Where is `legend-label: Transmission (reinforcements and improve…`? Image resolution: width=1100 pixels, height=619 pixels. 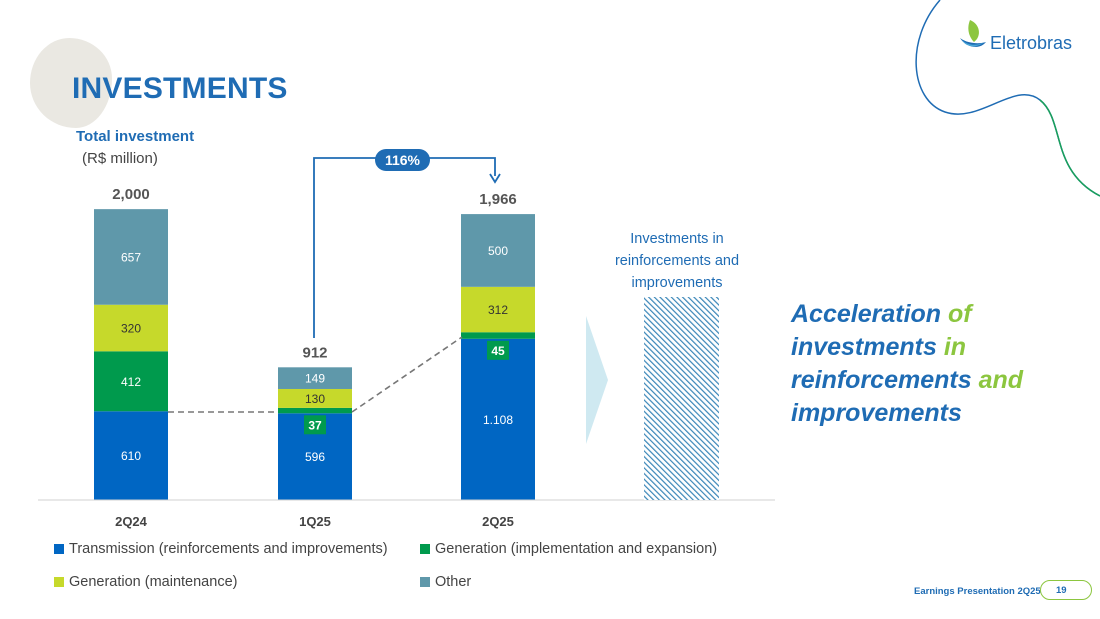 legend-label: Transmission (reinforcements and improve… is located at coordinates (228, 549).